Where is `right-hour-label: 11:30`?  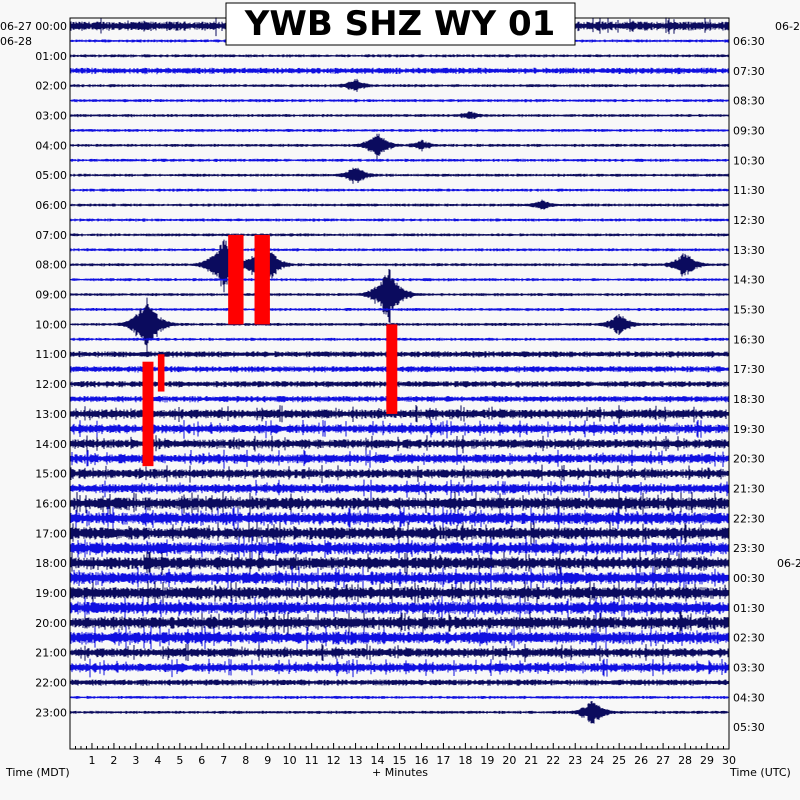
right-hour-label: 11:30 is located at coordinates (749, 190).